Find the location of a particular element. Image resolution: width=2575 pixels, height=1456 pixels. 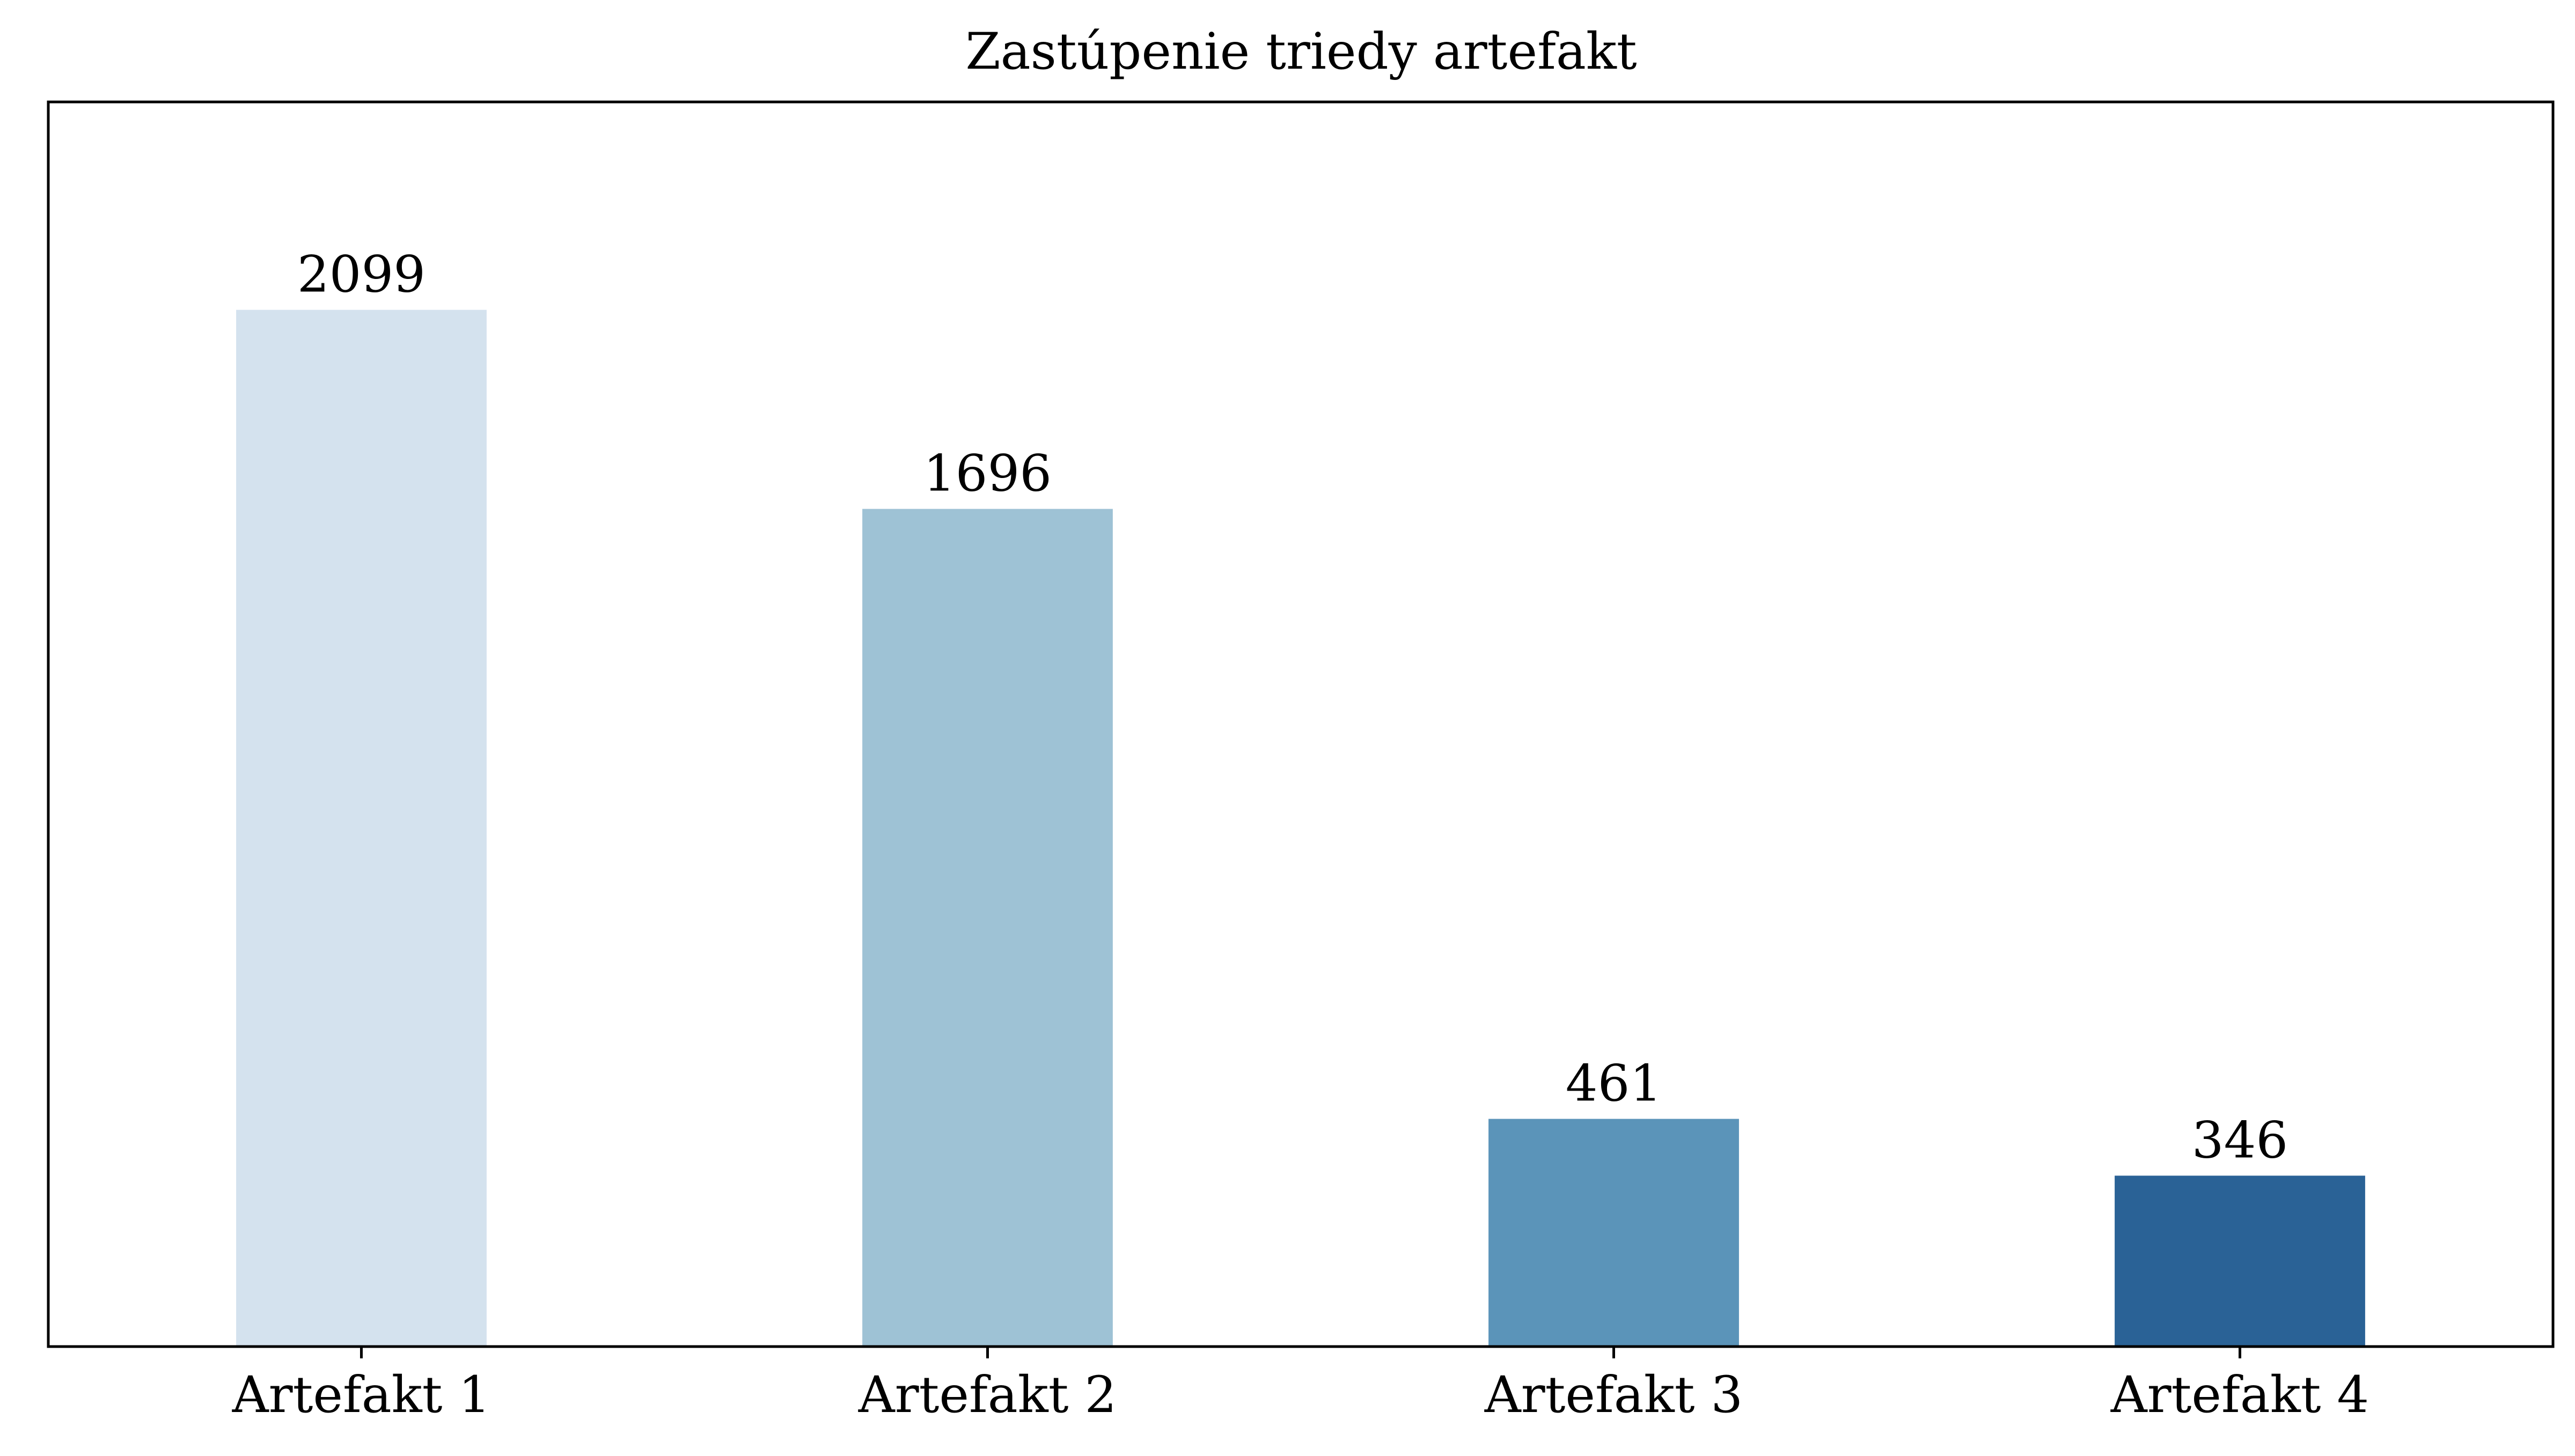

bar-value-label-4: 346 is located at coordinates (2240, 1140).